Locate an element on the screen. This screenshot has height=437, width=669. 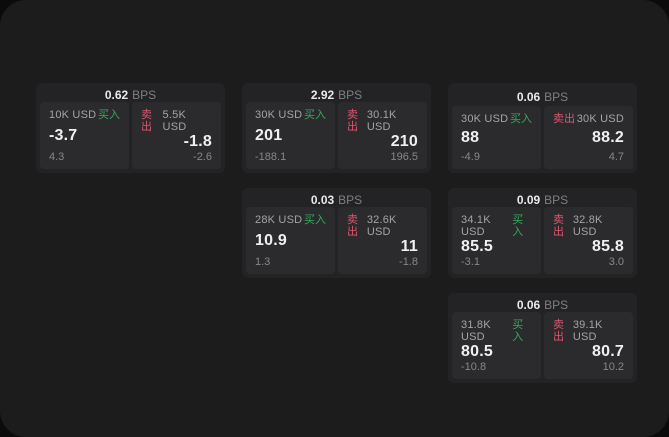
buy-size-label: 10K USD is located at coordinates (73, 115).